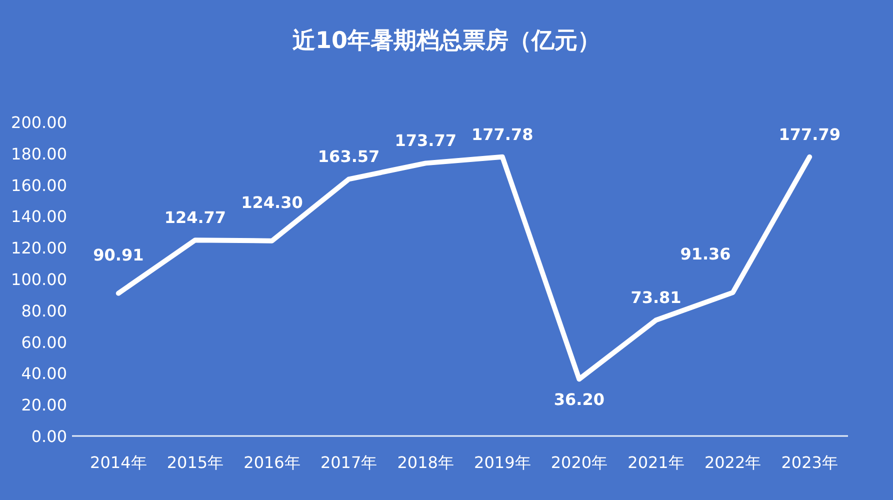 Image resolution: width=893 pixels, height=500 pixels. What do you see at coordinates (656, 298) in the screenshot?
I see `data-label: 73.81` at bounding box center [656, 298].